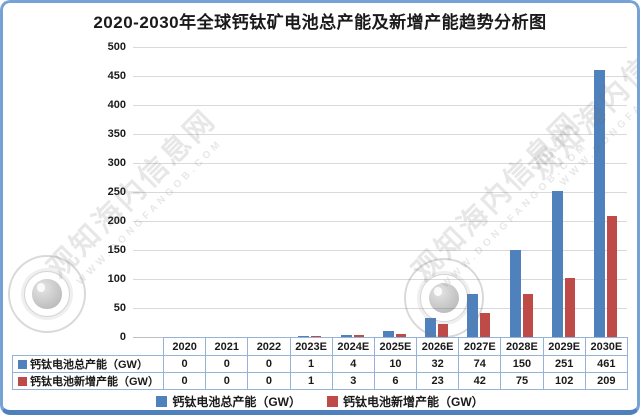 The height and width of the screenshot is (415, 640). I want to click on legend-label: 钙钛电池新增产能（GW）, so click(413, 402).